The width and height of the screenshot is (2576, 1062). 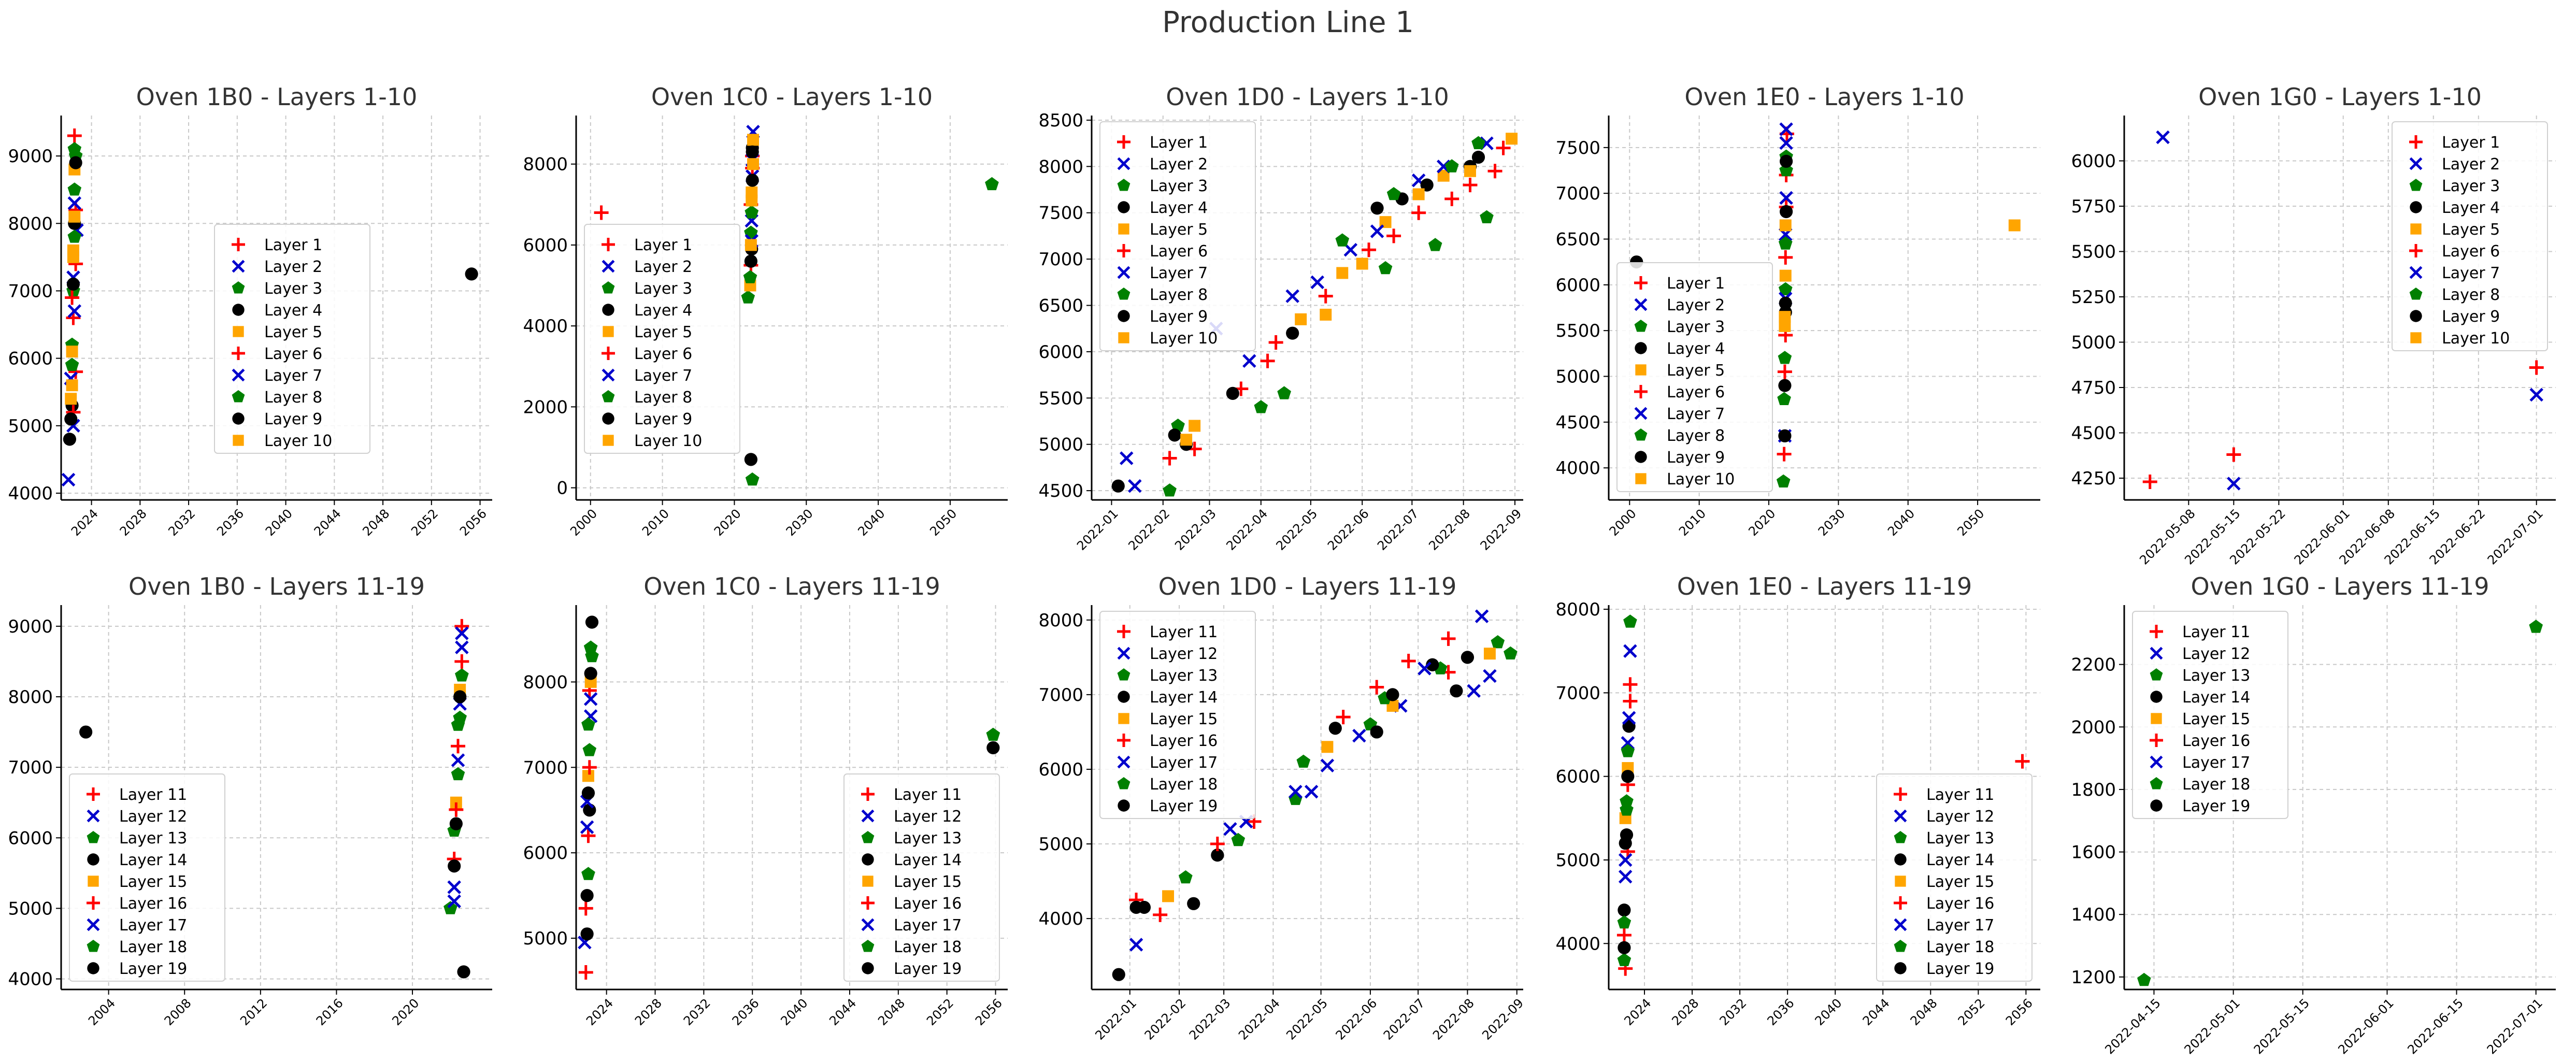 I want to click on x-tick-label: 2022-06, so click(x=1357, y=1019).